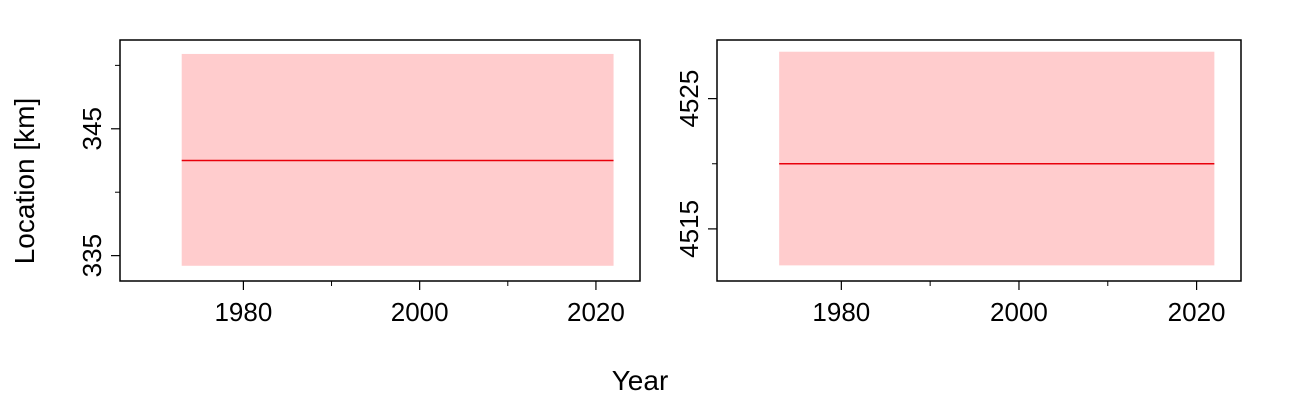 Image resolution: width=1300 pixels, height=400 pixels. What do you see at coordinates (689, 229) in the screenshot?
I see `y-tick-label: 4515` at bounding box center [689, 229].